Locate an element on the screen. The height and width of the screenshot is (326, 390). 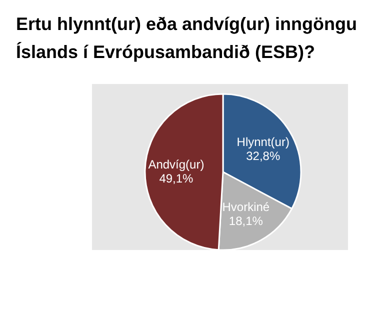
data-label: 49,1% is located at coordinates (176, 179).